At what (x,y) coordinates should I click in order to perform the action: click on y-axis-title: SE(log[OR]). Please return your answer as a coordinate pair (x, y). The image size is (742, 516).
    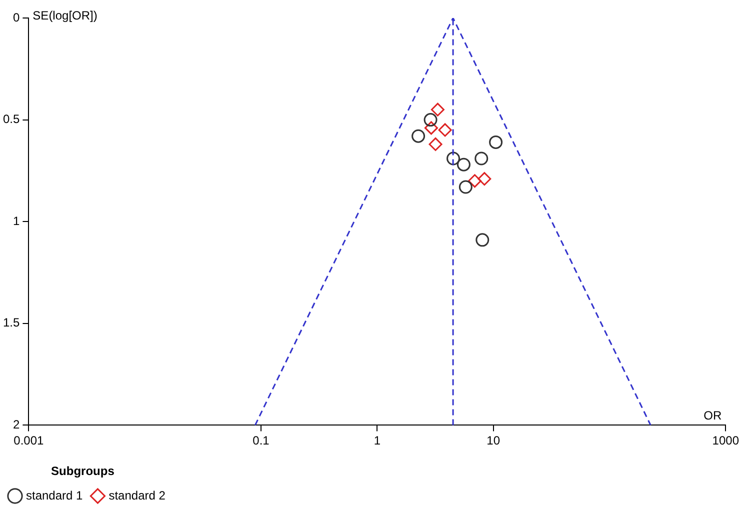
    Looking at the image, I should click on (65, 15).